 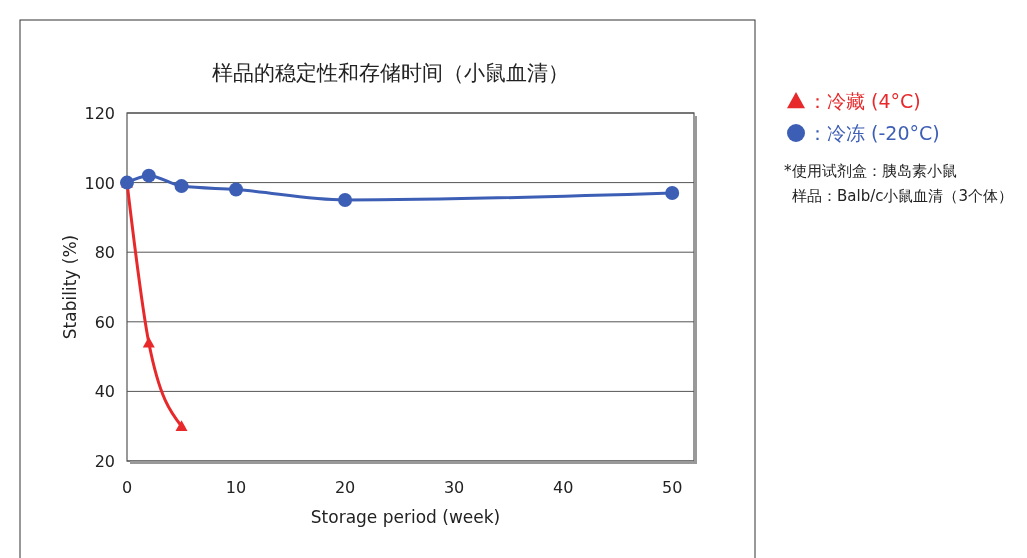 What do you see at coordinates (104, 461) in the screenshot?
I see `y-tick-label: 20` at bounding box center [104, 461].